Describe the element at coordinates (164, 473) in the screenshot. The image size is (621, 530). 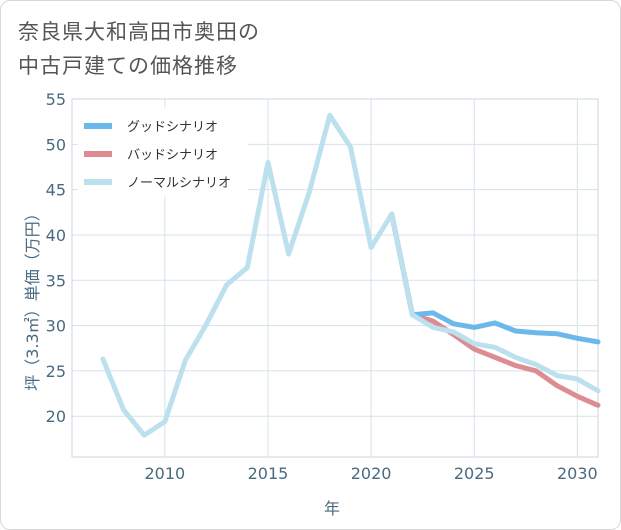
I see `x-tick-label: 2010` at that location.